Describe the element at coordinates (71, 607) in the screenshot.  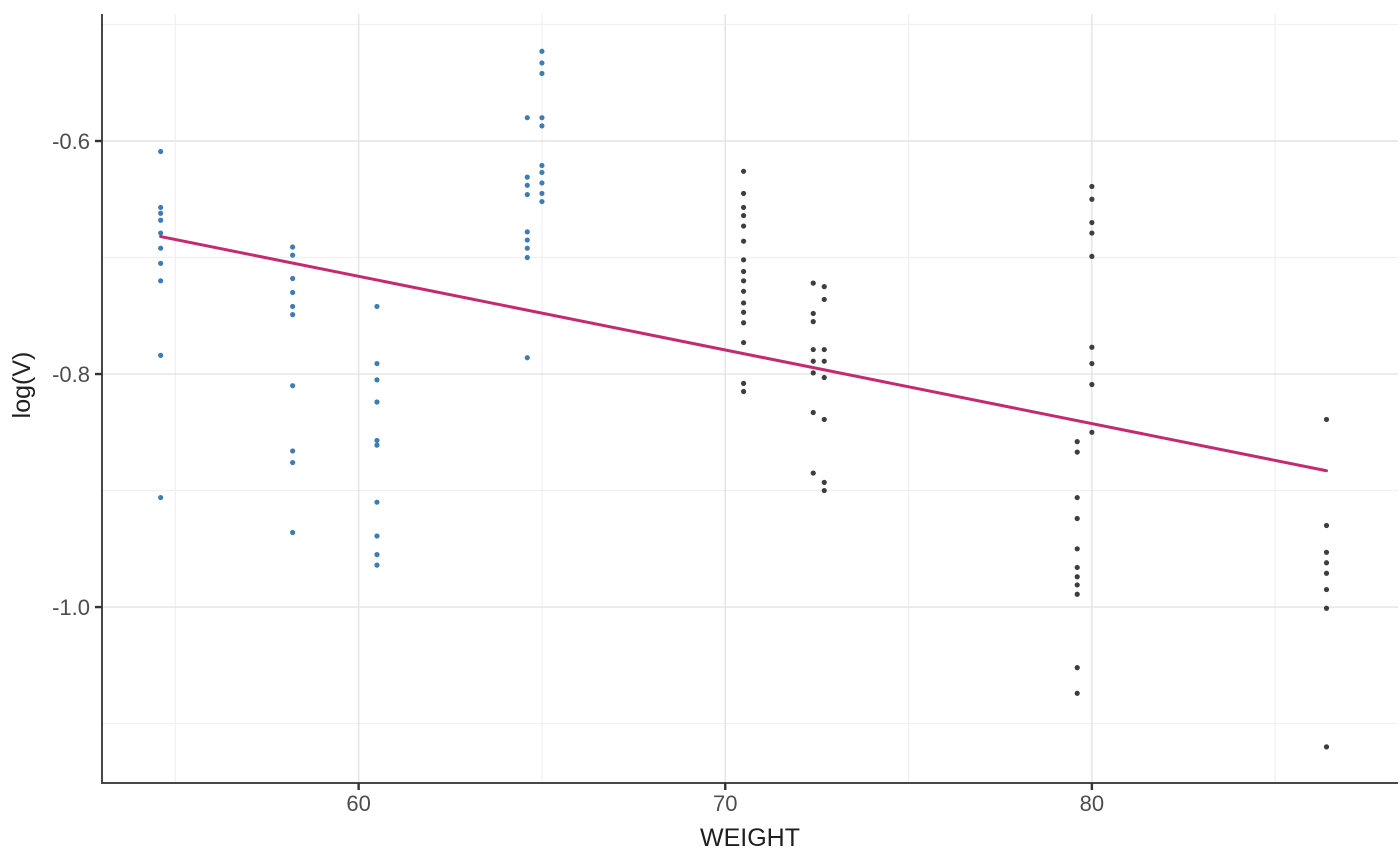
I see `y-tick-label: -1.0` at that location.